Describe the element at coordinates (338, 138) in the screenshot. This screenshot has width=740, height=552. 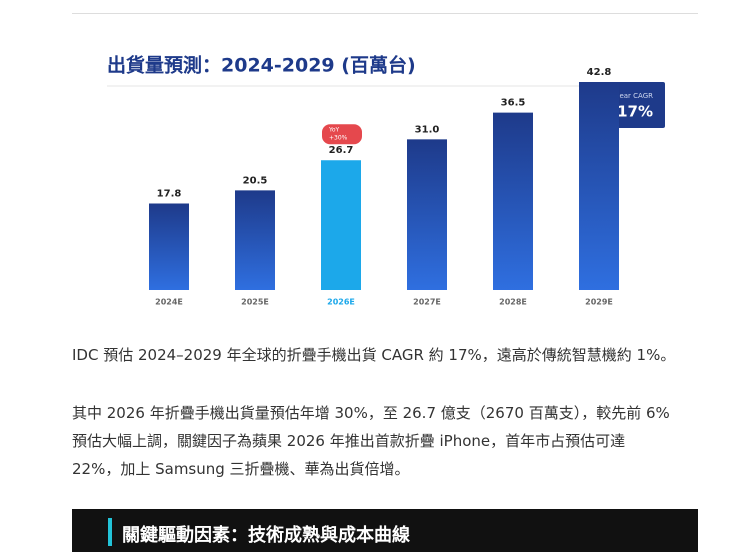
I see `yoy-label: +30%` at that location.